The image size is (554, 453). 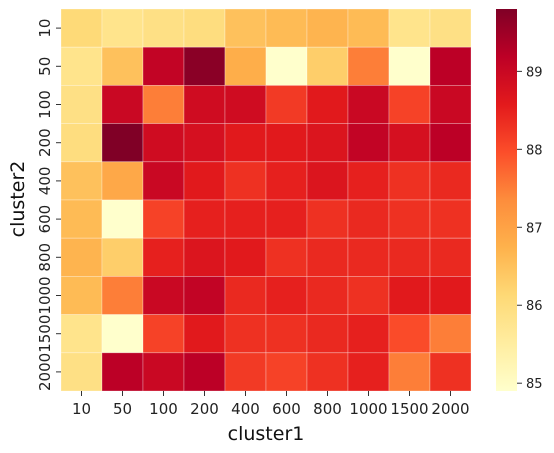 What do you see at coordinates (245, 409) in the screenshot?
I see `x-tick-label: 400` at bounding box center [245, 409].